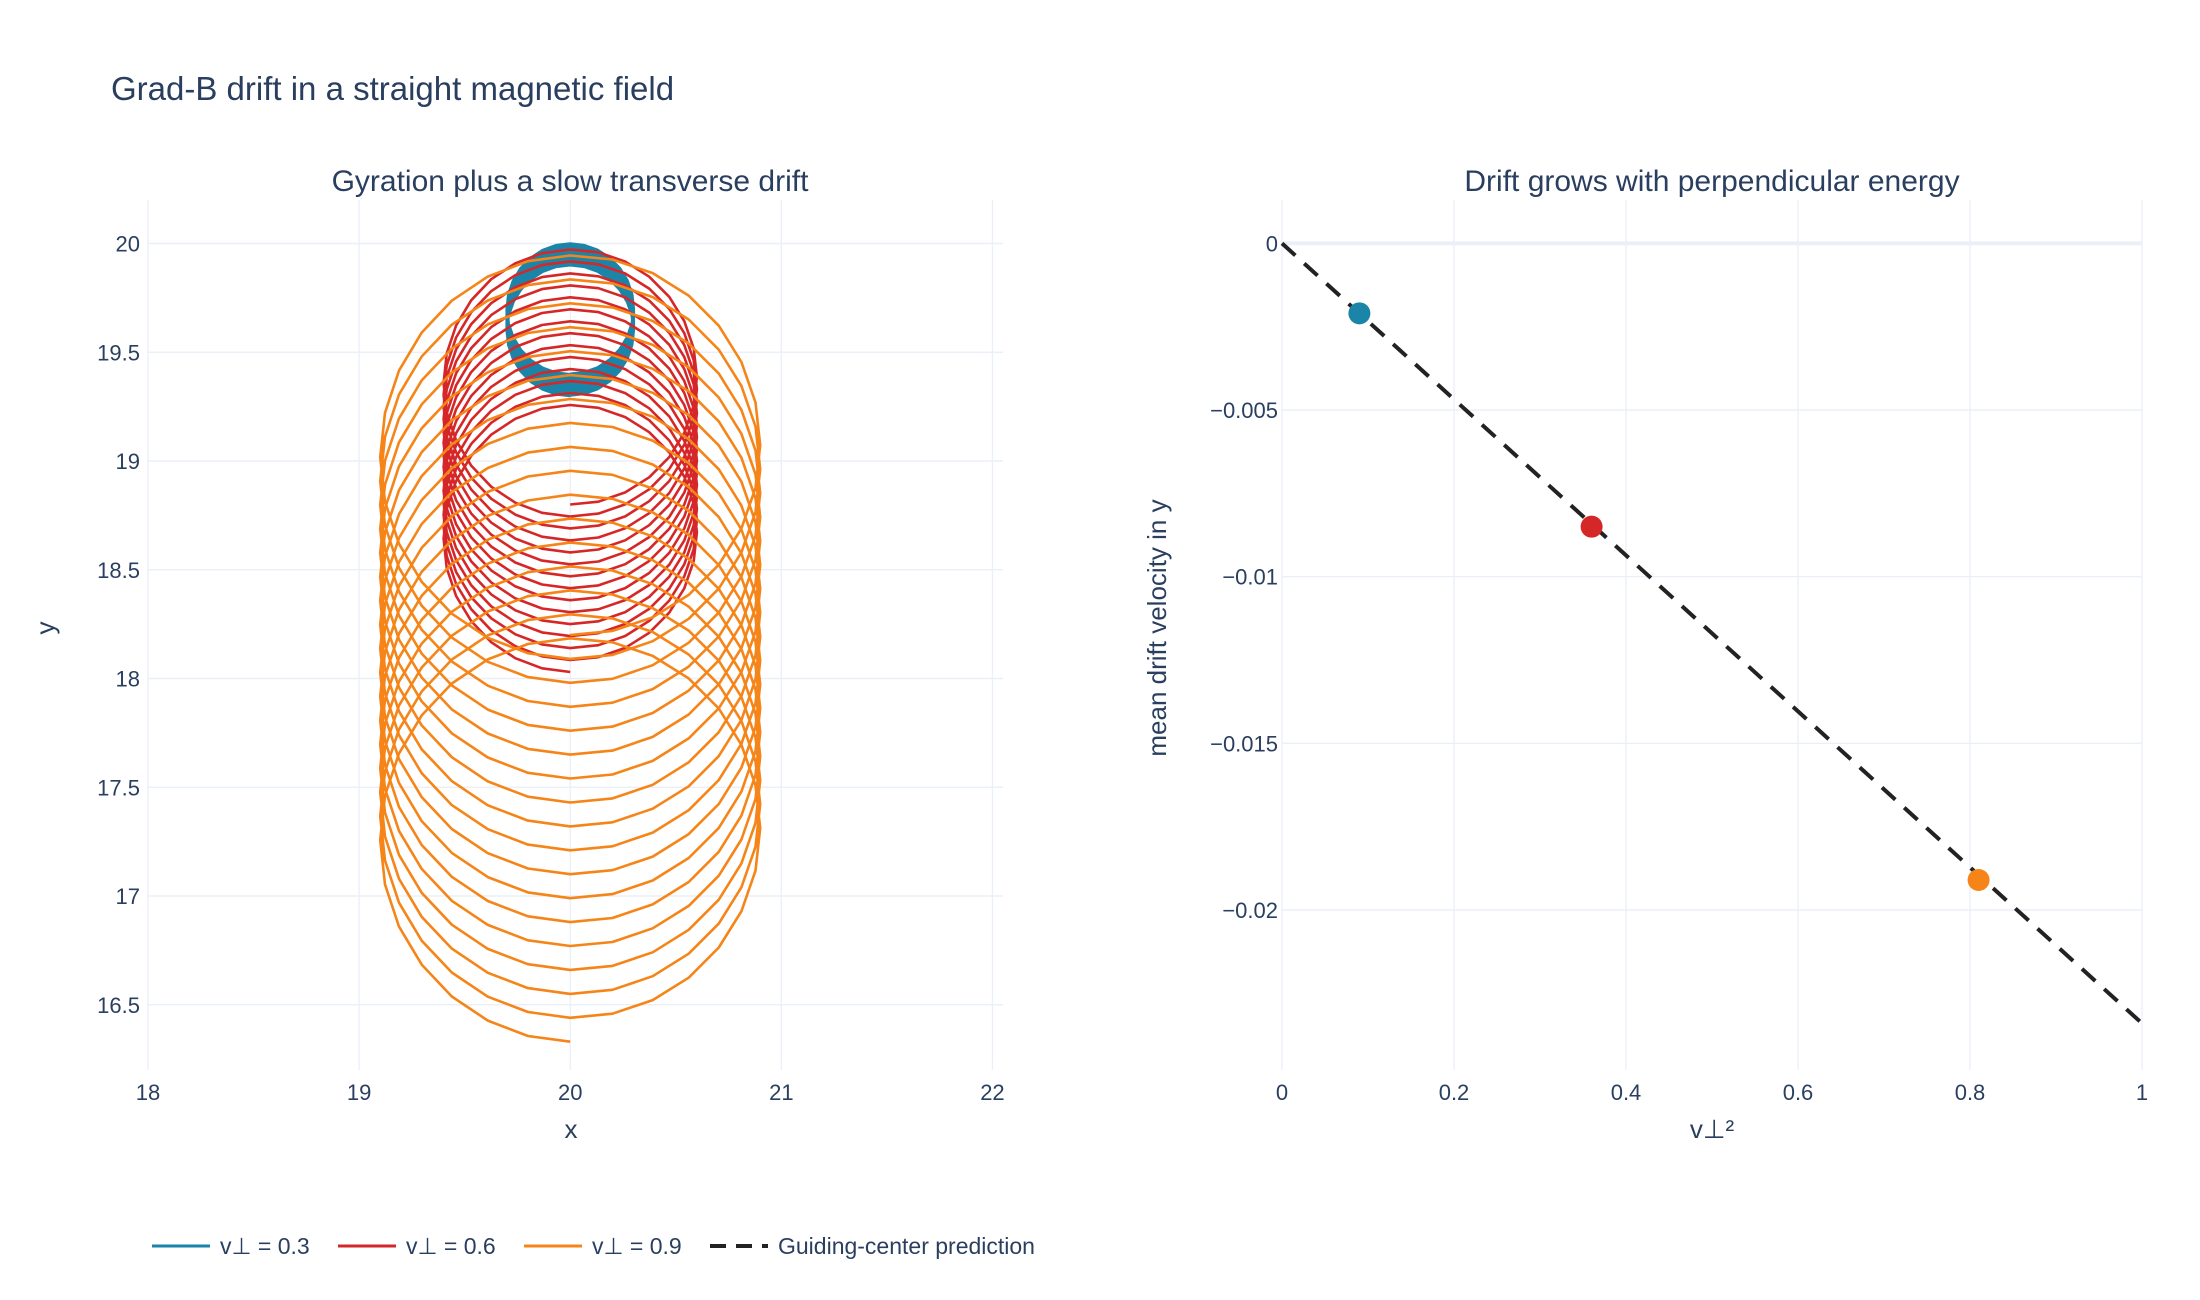 This screenshot has width=2200, height=1300. What do you see at coordinates (1711, 181) in the screenshot?
I see `drift-subplot-title: Drift grows with perpendicular energy` at bounding box center [1711, 181].